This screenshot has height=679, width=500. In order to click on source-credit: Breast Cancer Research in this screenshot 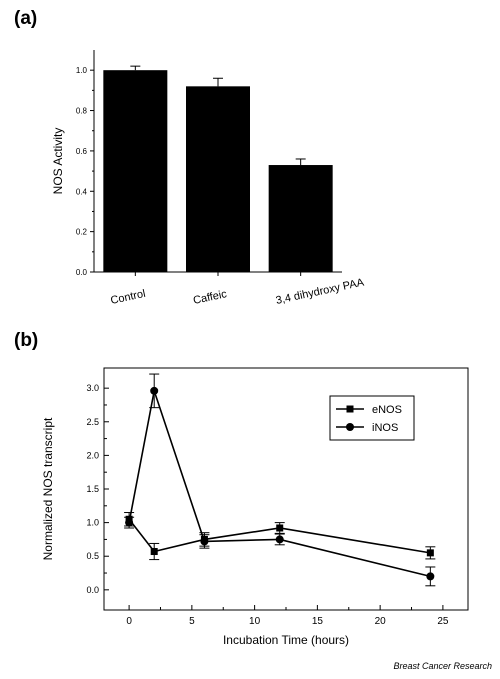, I will do `click(442, 666)`.